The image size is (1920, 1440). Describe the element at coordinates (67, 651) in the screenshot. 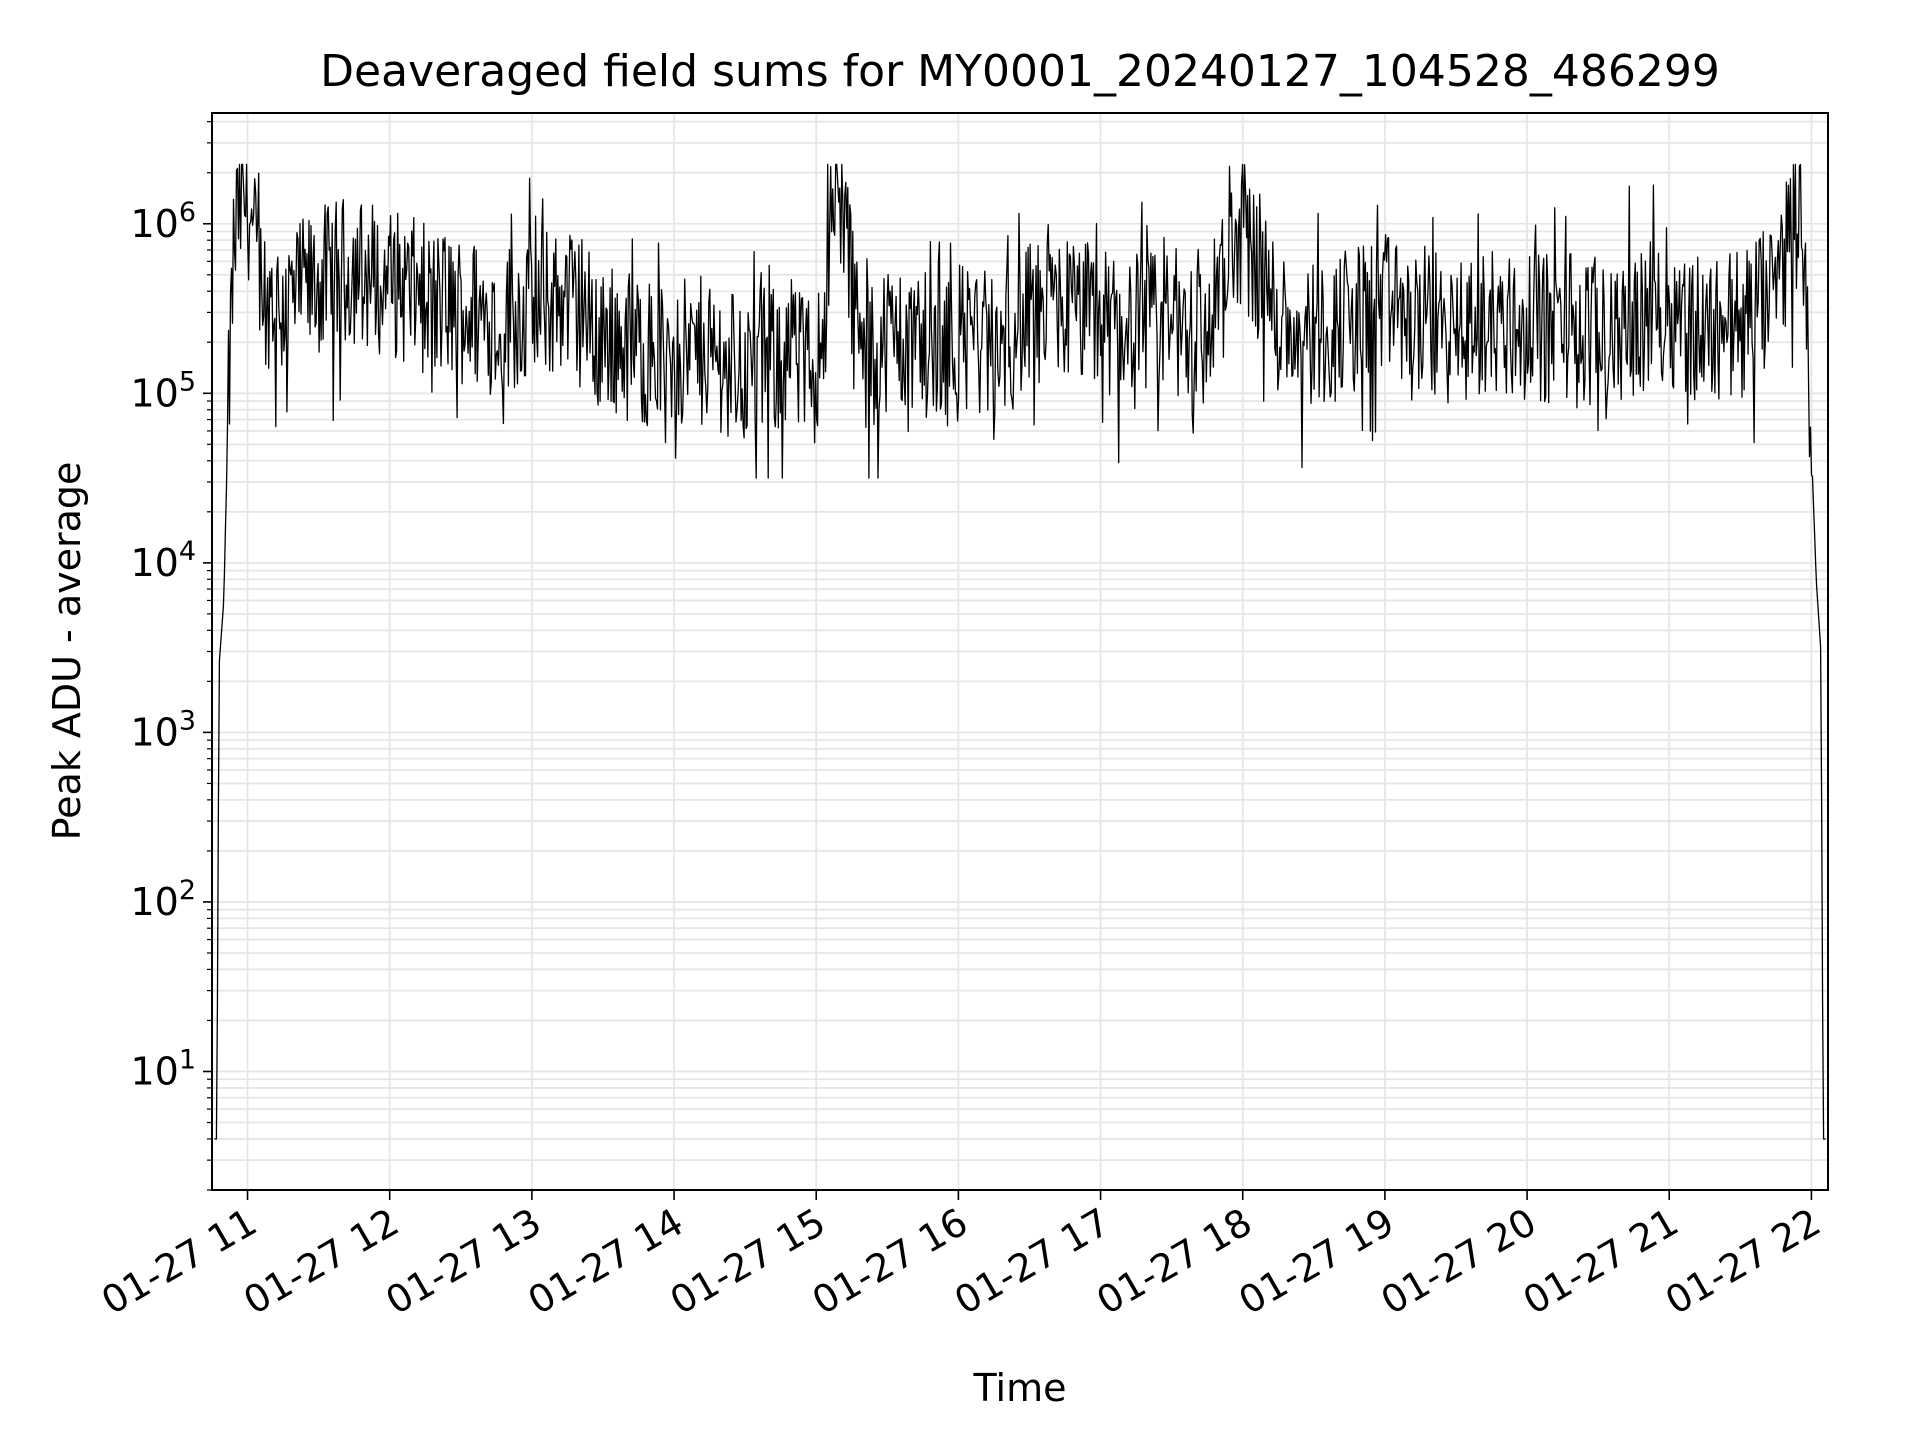

I see `y-axis-label: Peak ADU - average` at that location.